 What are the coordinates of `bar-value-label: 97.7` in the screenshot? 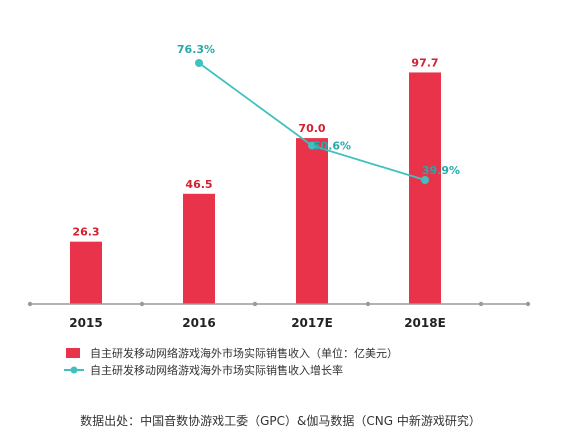 It's located at (424, 62).